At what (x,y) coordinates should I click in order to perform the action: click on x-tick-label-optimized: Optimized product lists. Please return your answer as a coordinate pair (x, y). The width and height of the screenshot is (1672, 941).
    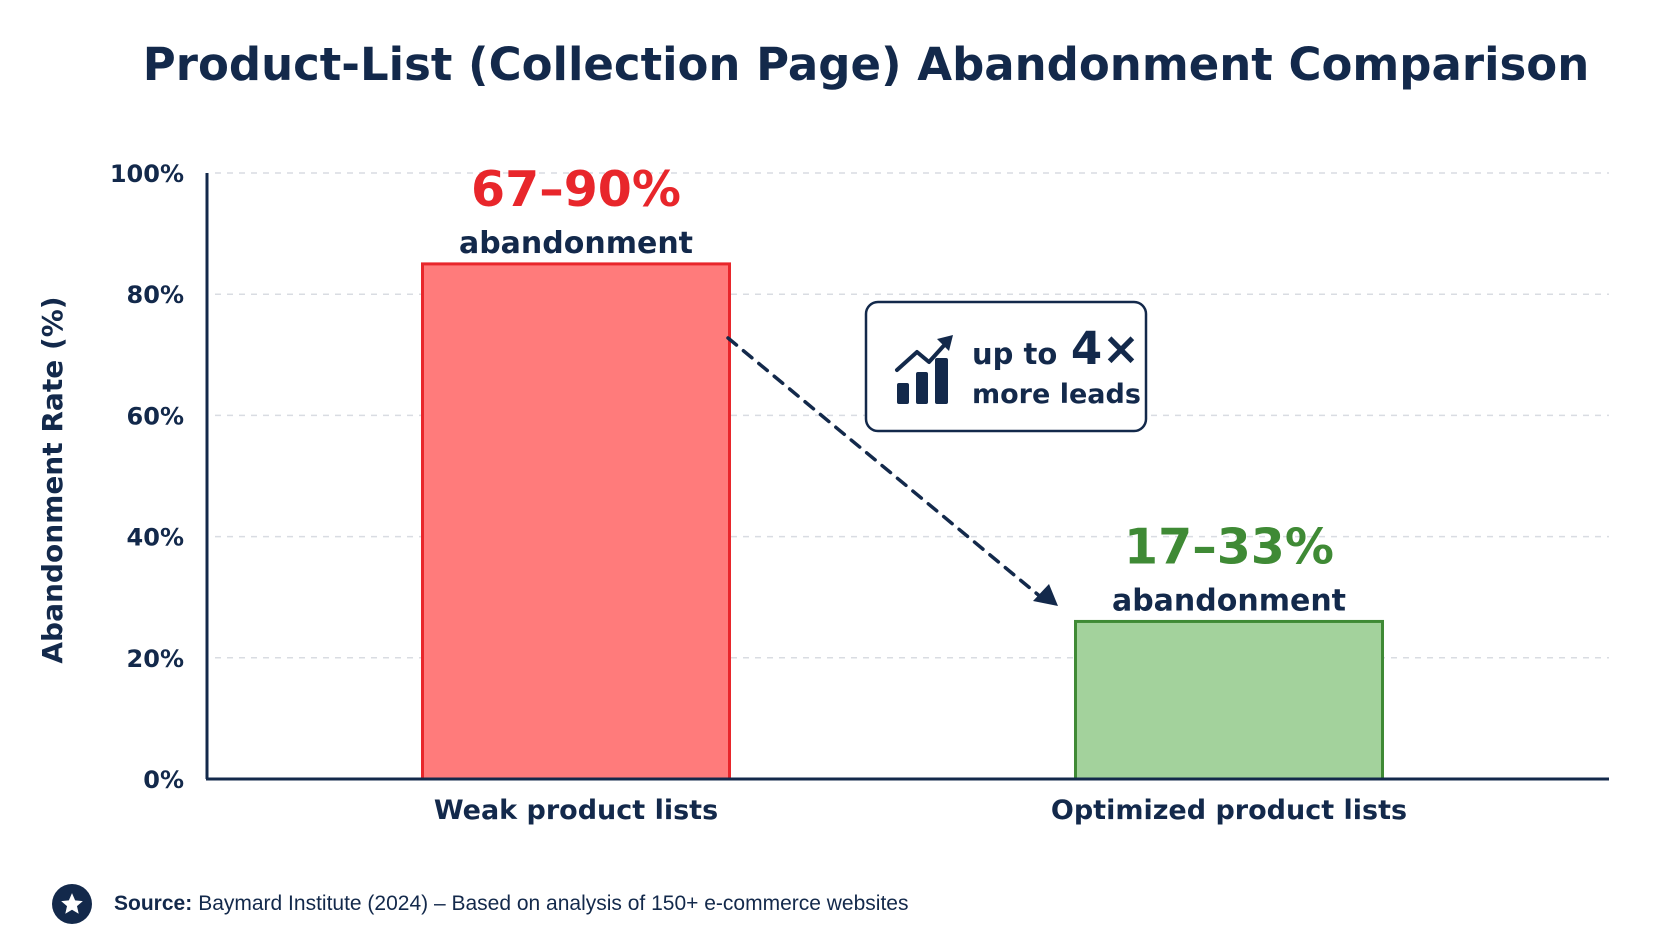
    Looking at the image, I should click on (1229, 810).